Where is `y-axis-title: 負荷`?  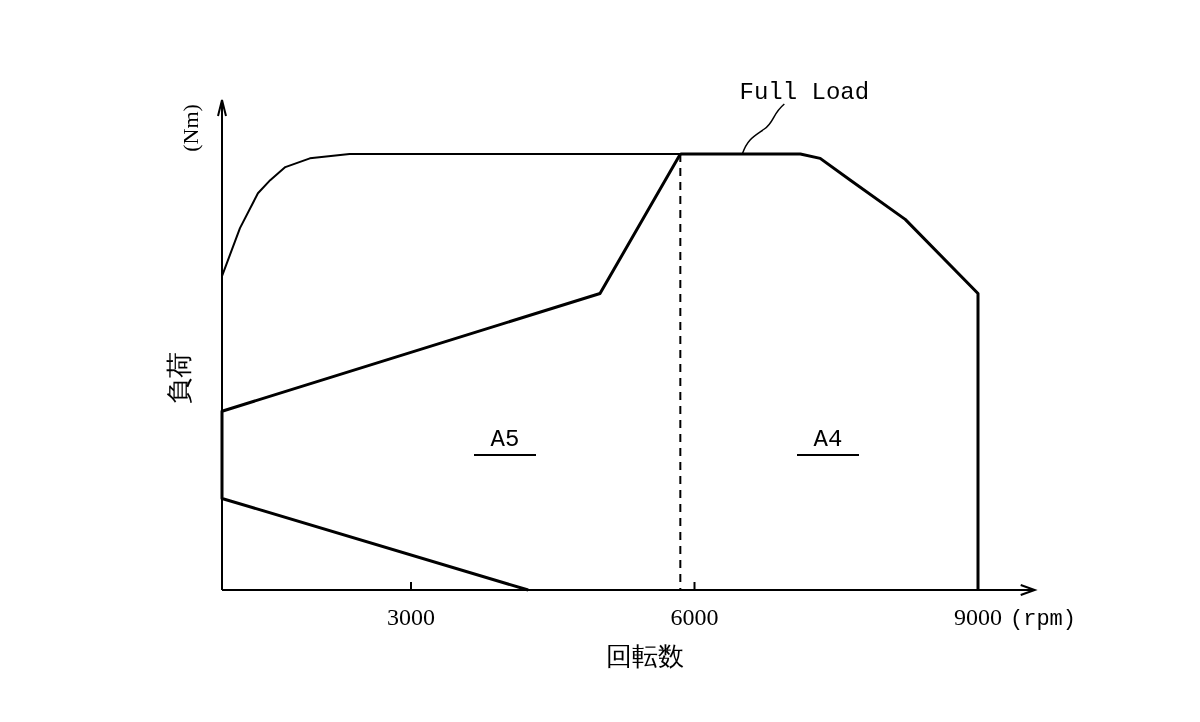
y-axis-title: 負荷 is located at coordinates (179, 378).